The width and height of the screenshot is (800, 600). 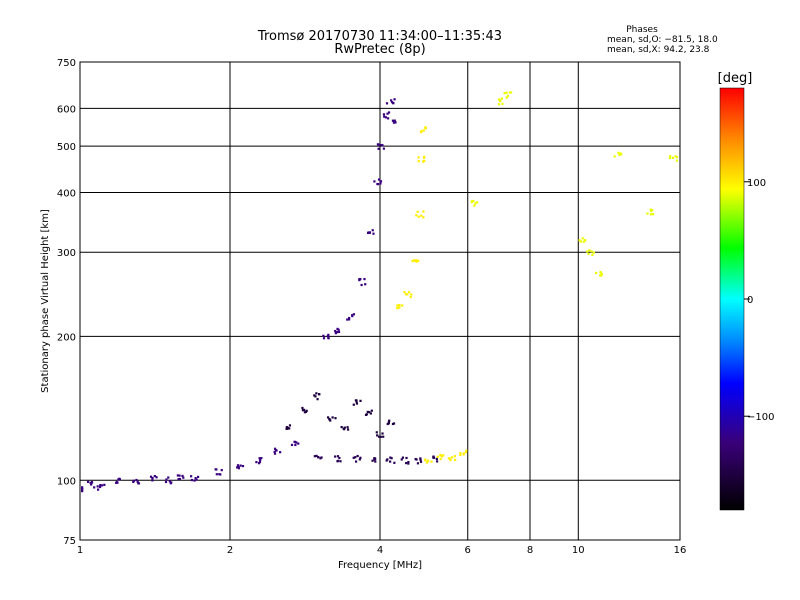 I want to click on x-axis-label: Frequency [MHz], so click(x=380, y=565).